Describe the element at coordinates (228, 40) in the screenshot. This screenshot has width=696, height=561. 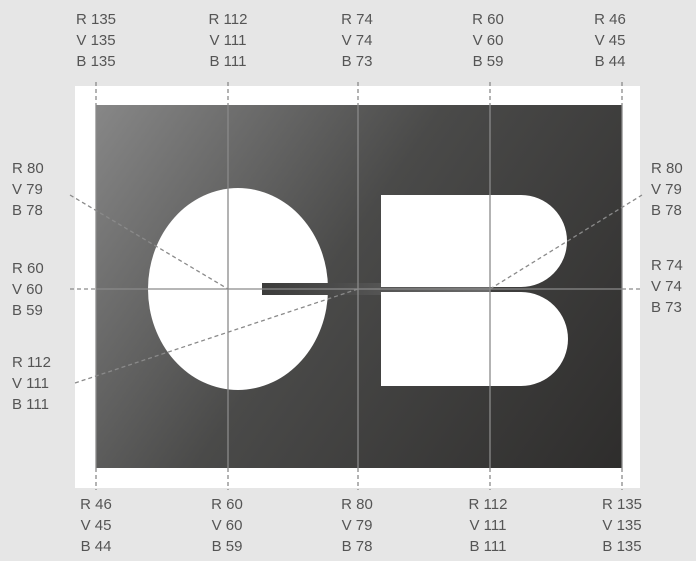
I see `top-label-2: R 112 V 111 B 111` at that location.